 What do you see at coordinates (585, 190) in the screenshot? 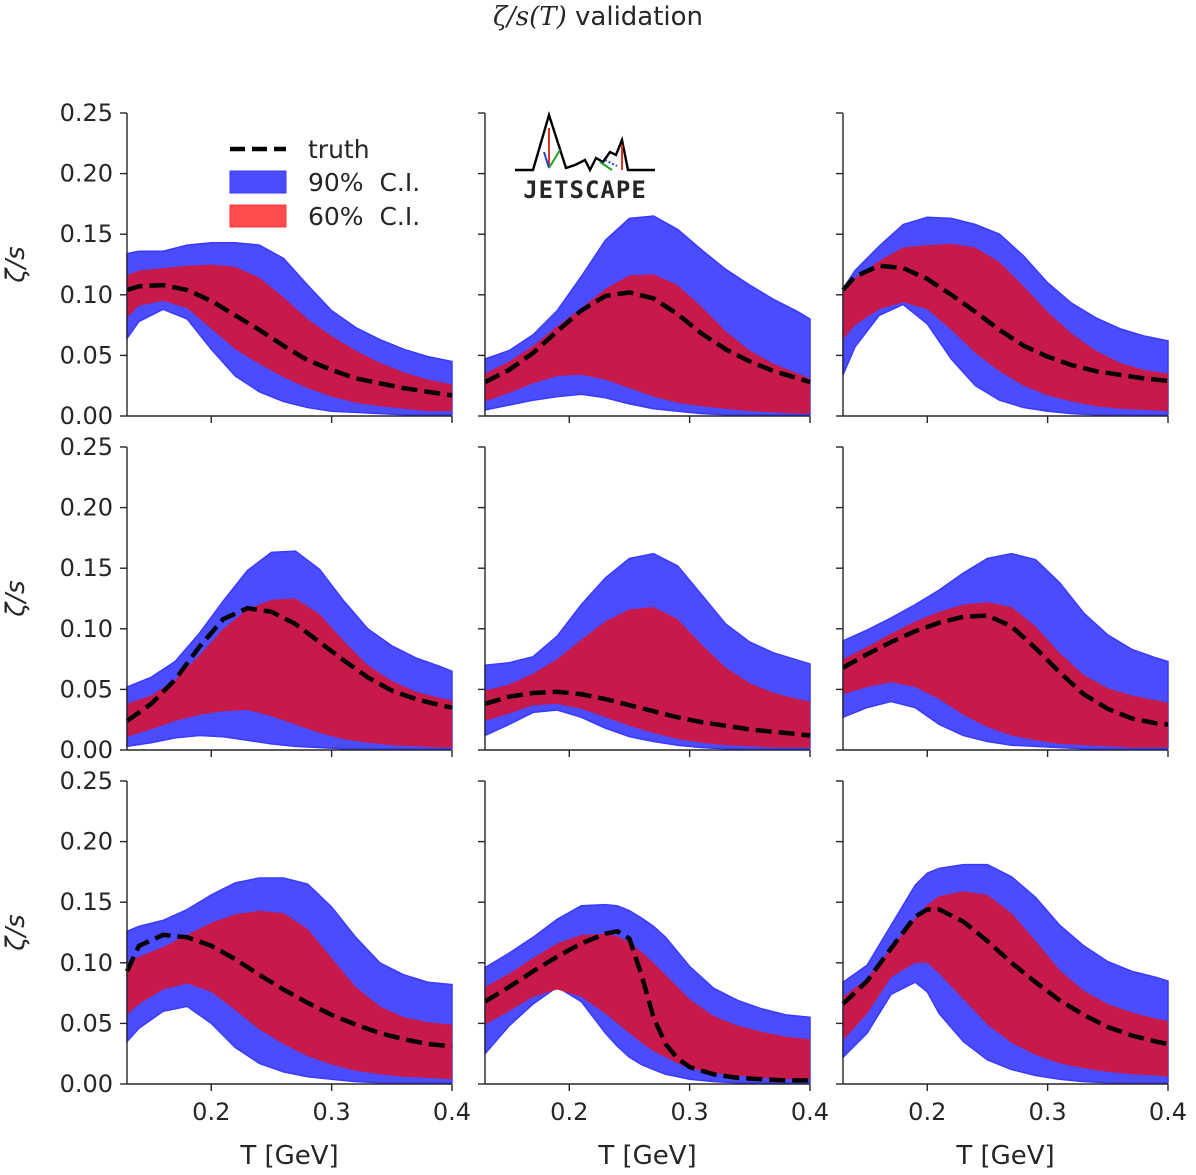
I see `logo-text: JETSCAPE` at bounding box center [585, 190].